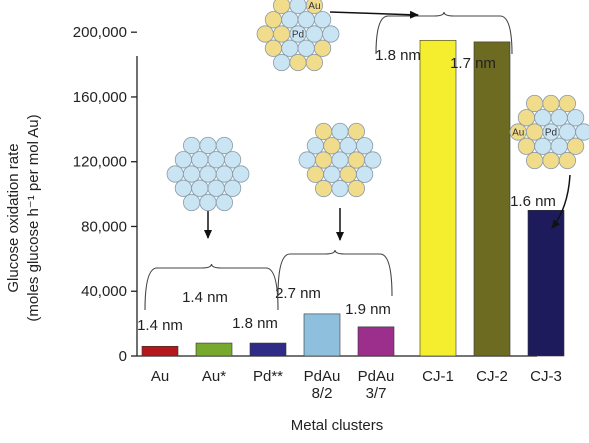 This screenshot has height=443, width=589. Describe the element at coordinates (374, 14) in the screenshot. I see `arrow-cj-top` at that location.